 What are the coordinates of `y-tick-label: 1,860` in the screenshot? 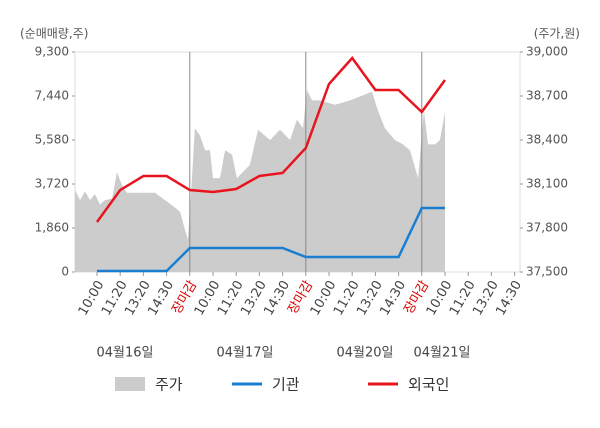 It's located at (52, 228).